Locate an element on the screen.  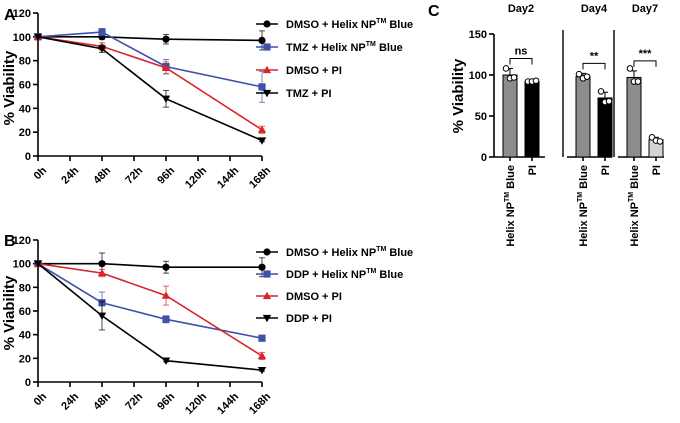
panel-b-series is located at coordinates (150, 313).